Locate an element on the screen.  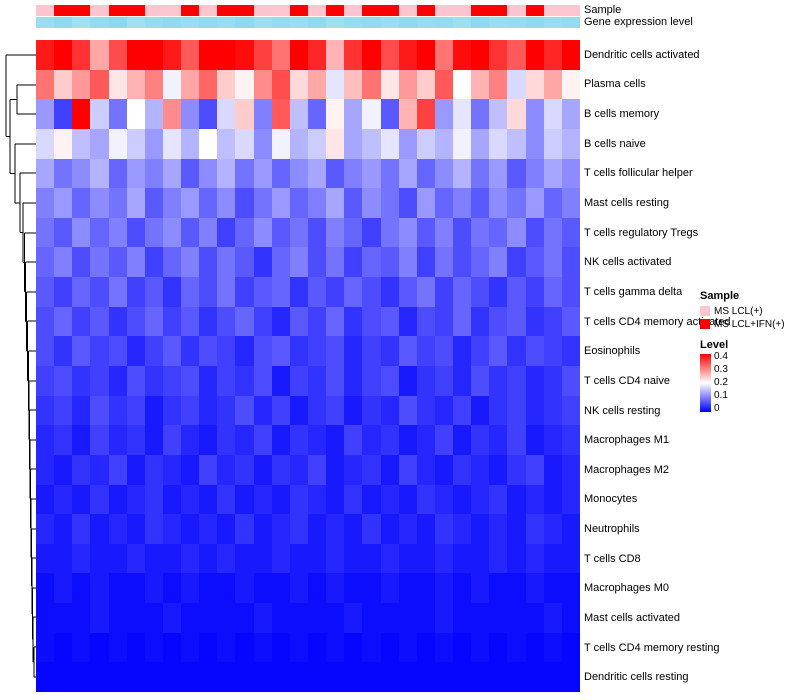
row-label: B cells naive is located at coordinates (615, 143).